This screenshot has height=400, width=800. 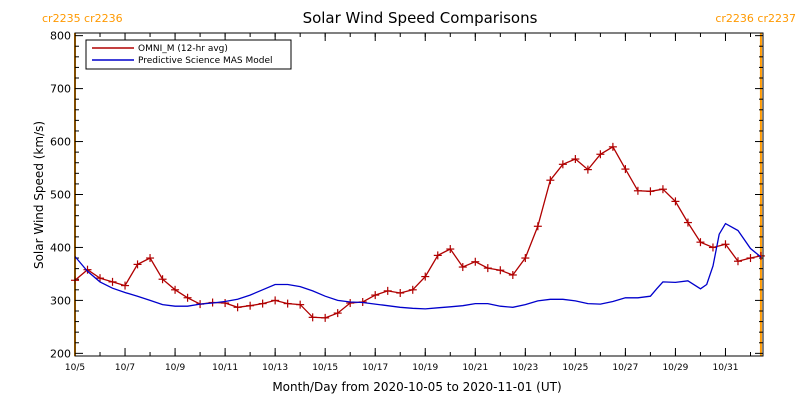 What do you see at coordinates (420, 18) in the screenshot?
I see `chart-title: Solar Wind Speed Comparisons` at bounding box center [420, 18].